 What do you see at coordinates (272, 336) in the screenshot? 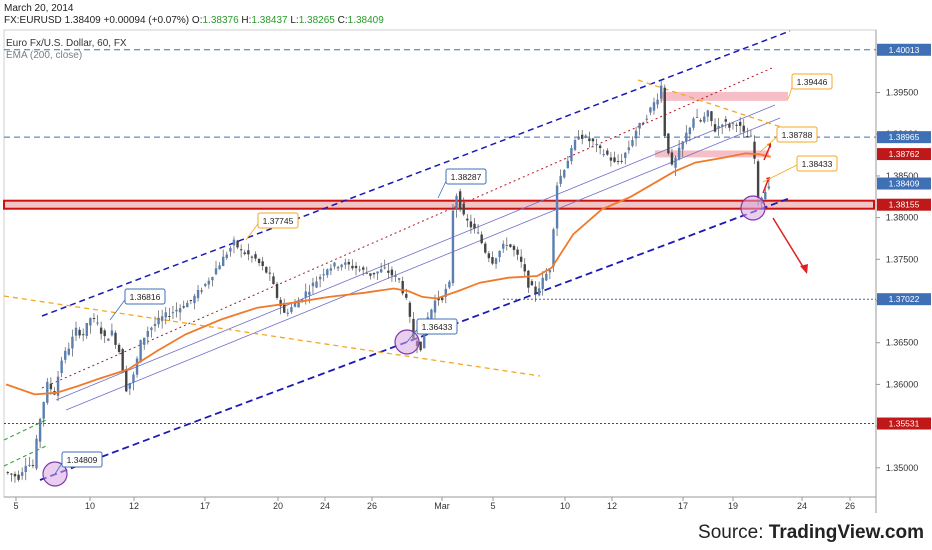
I see `descending-trendline` at bounding box center [272, 336].